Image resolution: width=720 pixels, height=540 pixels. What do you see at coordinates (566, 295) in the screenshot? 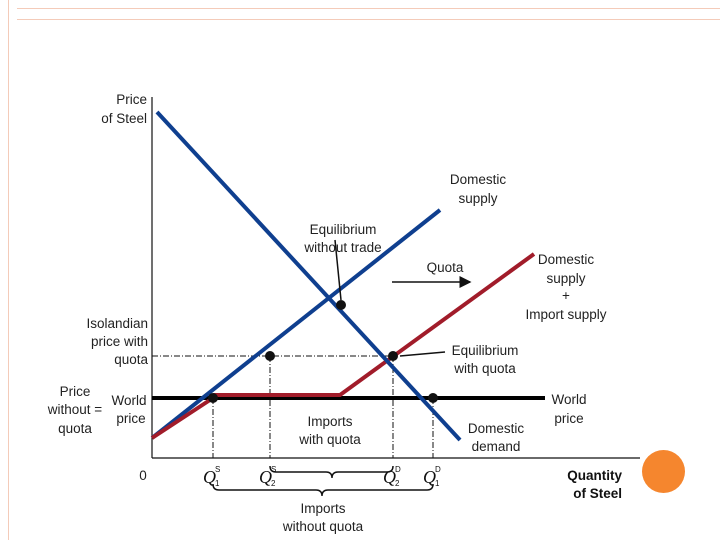
I see `supply-plus-label-3: +` at bounding box center [566, 295].